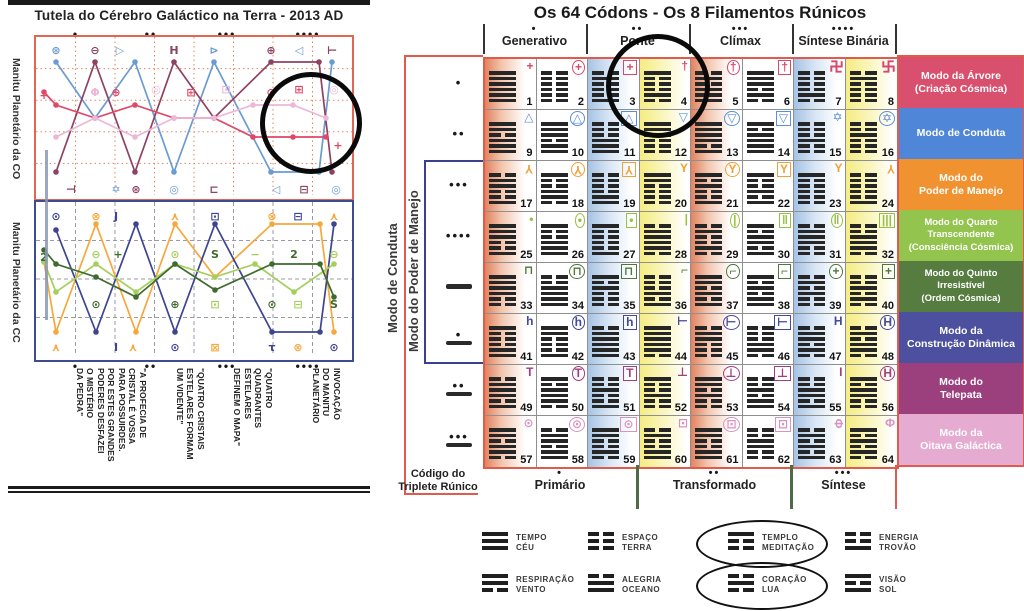  What do you see at coordinates (531, 589) in the screenshot?
I see `legend-label-bottom: VENTO` at bounding box center [531, 589].